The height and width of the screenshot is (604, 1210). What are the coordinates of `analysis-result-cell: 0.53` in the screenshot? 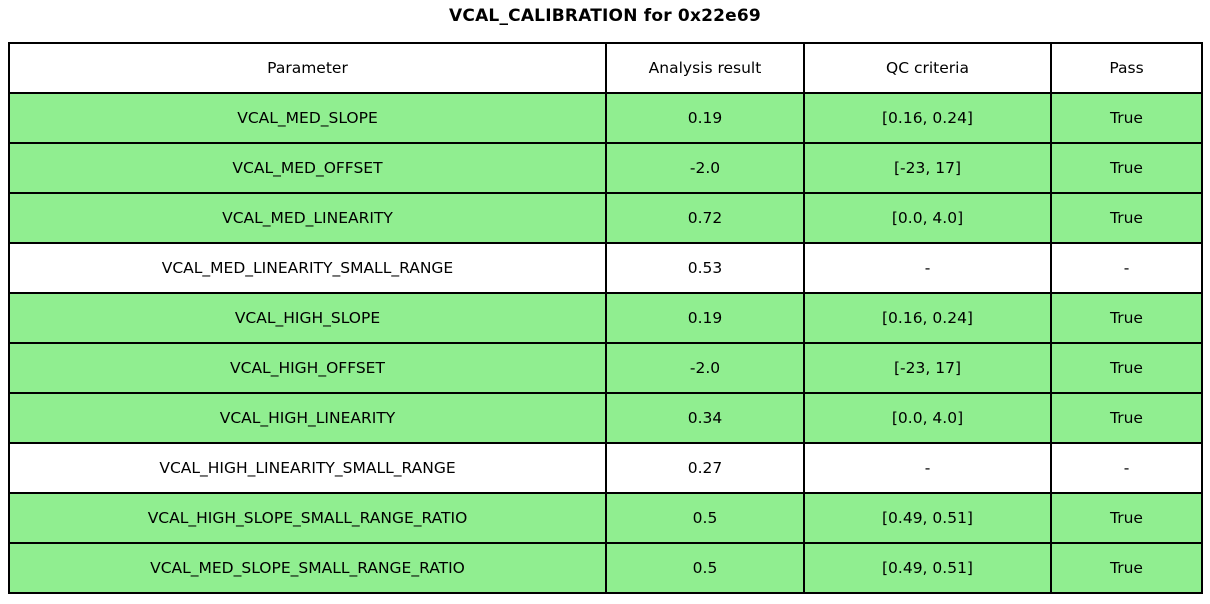 It's located at (705, 268).